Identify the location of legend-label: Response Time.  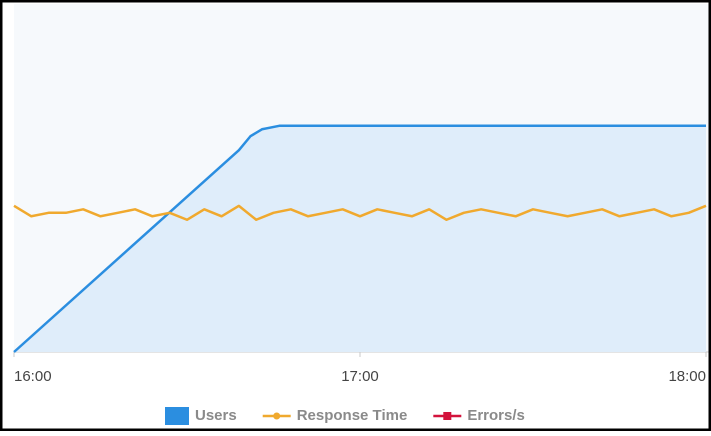
(352, 415).